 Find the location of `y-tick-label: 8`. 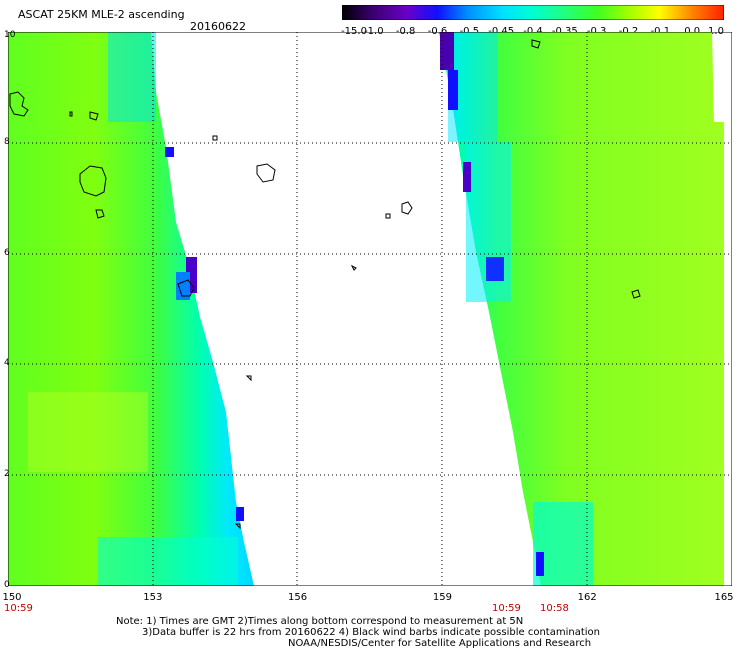

y-tick-label: 8 is located at coordinates (7, 141).